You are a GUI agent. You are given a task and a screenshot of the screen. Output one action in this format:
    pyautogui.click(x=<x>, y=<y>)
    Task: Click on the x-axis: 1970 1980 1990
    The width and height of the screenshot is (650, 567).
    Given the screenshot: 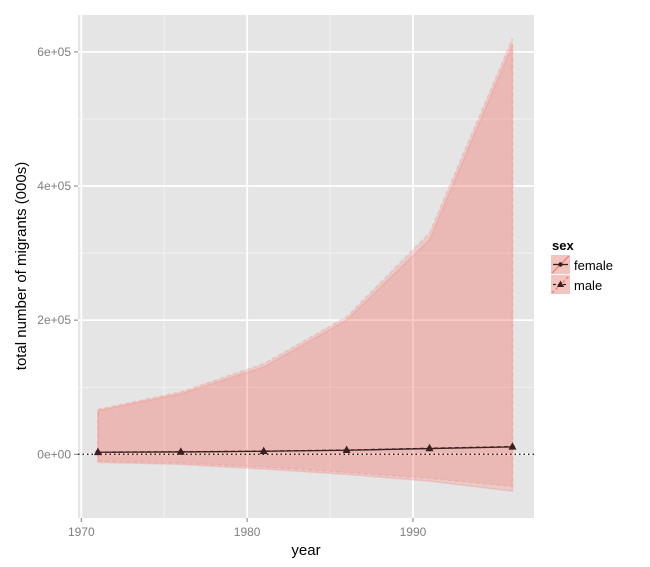 What is the action you would take?
    pyautogui.click(x=247, y=528)
    